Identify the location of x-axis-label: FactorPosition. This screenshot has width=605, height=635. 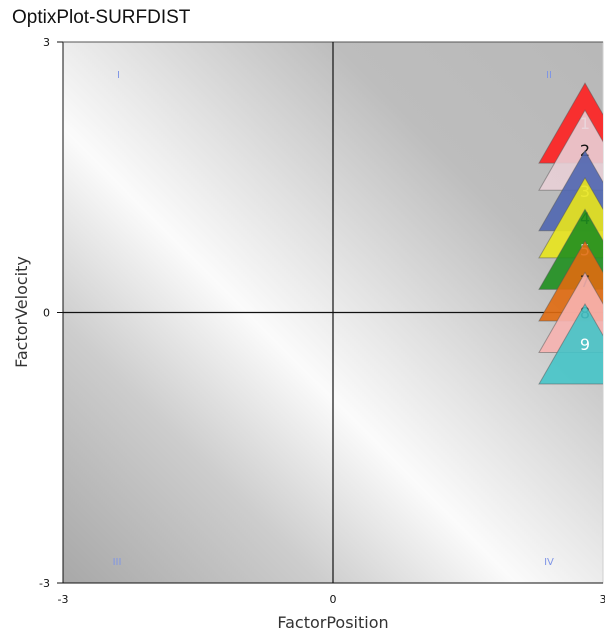
(332, 622).